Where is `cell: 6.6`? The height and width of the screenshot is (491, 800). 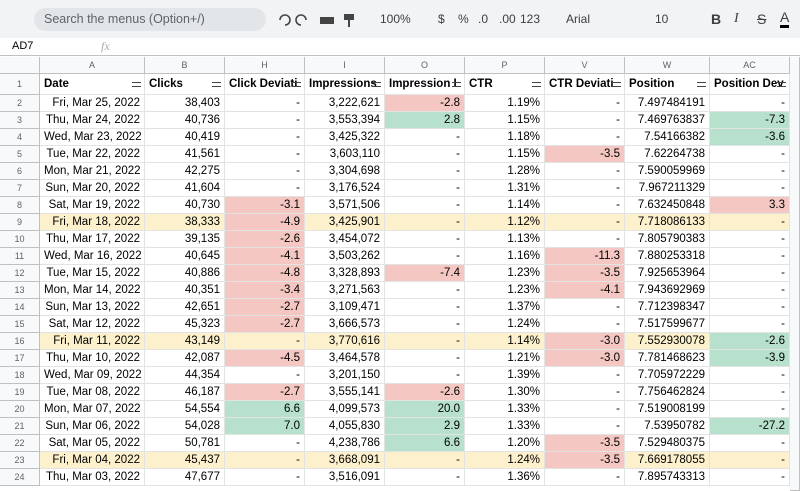
cell: 6.6 is located at coordinates (265, 409).